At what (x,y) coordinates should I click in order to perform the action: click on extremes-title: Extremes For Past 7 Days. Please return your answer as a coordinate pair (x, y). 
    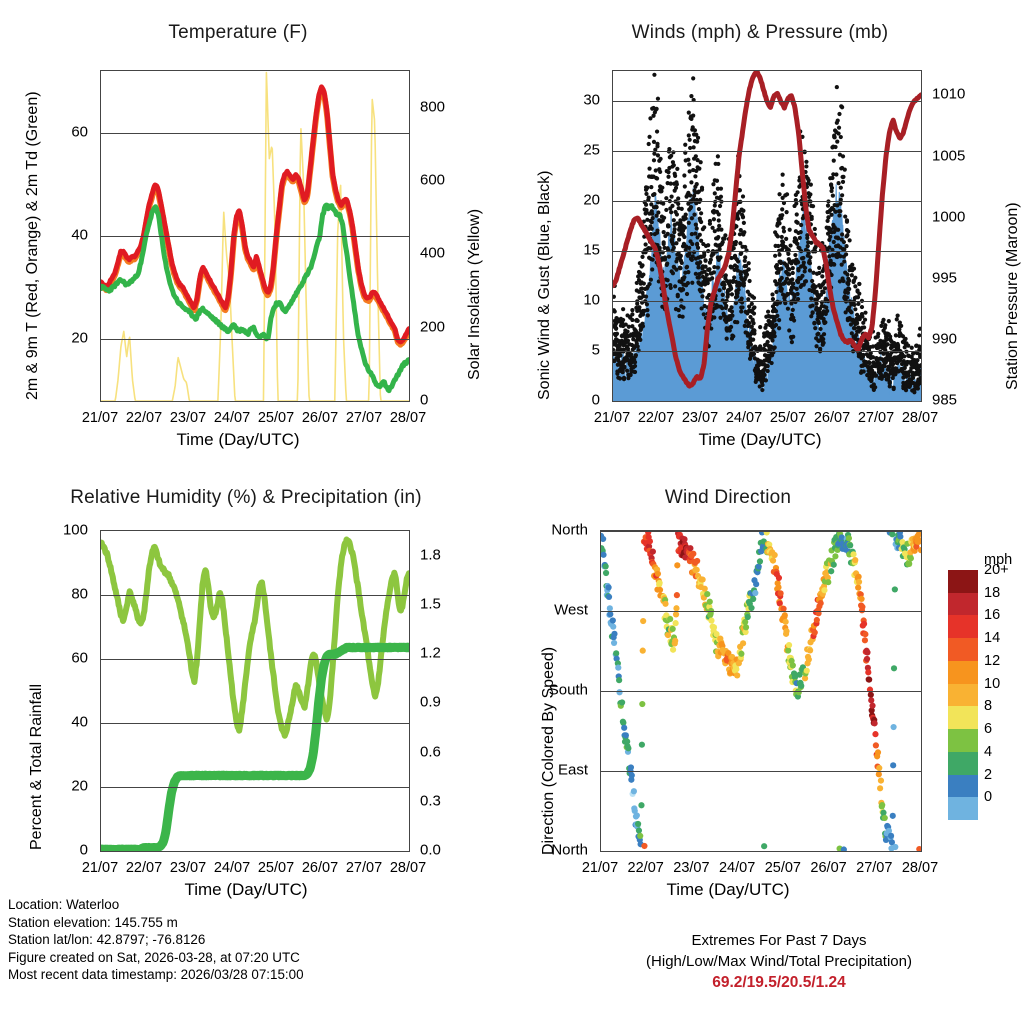
    Looking at the image, I should click on (779, 940).